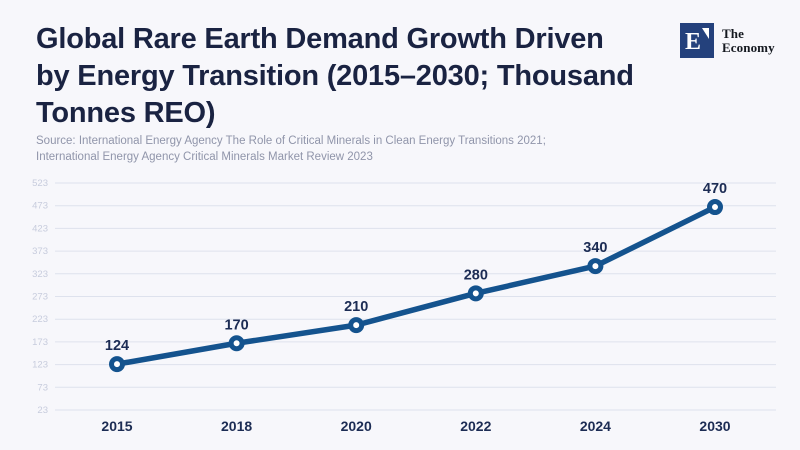 This screenshot has height=450, width=800. What do you see at coordinates (40, 183) in the screenshot?
I see `y-tick-label: 523` at bounding box center [40, 183].